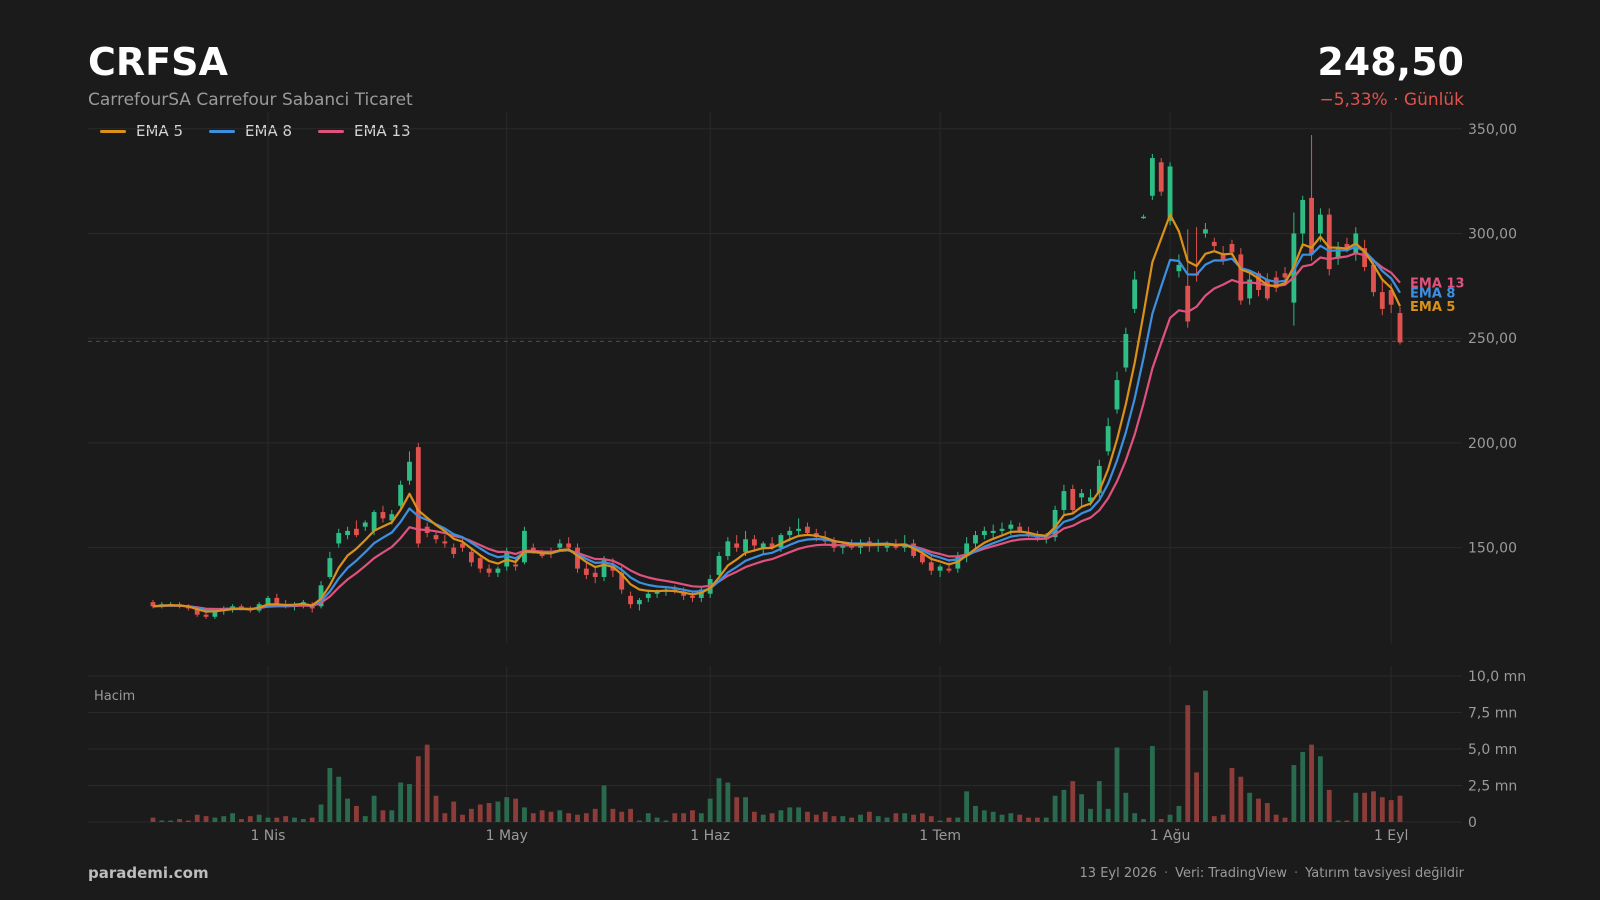 This screenshot has width=1600, height=900. What do you see at coordinates (141, 131) in the screenshot?
I see `legend-item-ema5: EMA 5` at bounding box center [141, 131].